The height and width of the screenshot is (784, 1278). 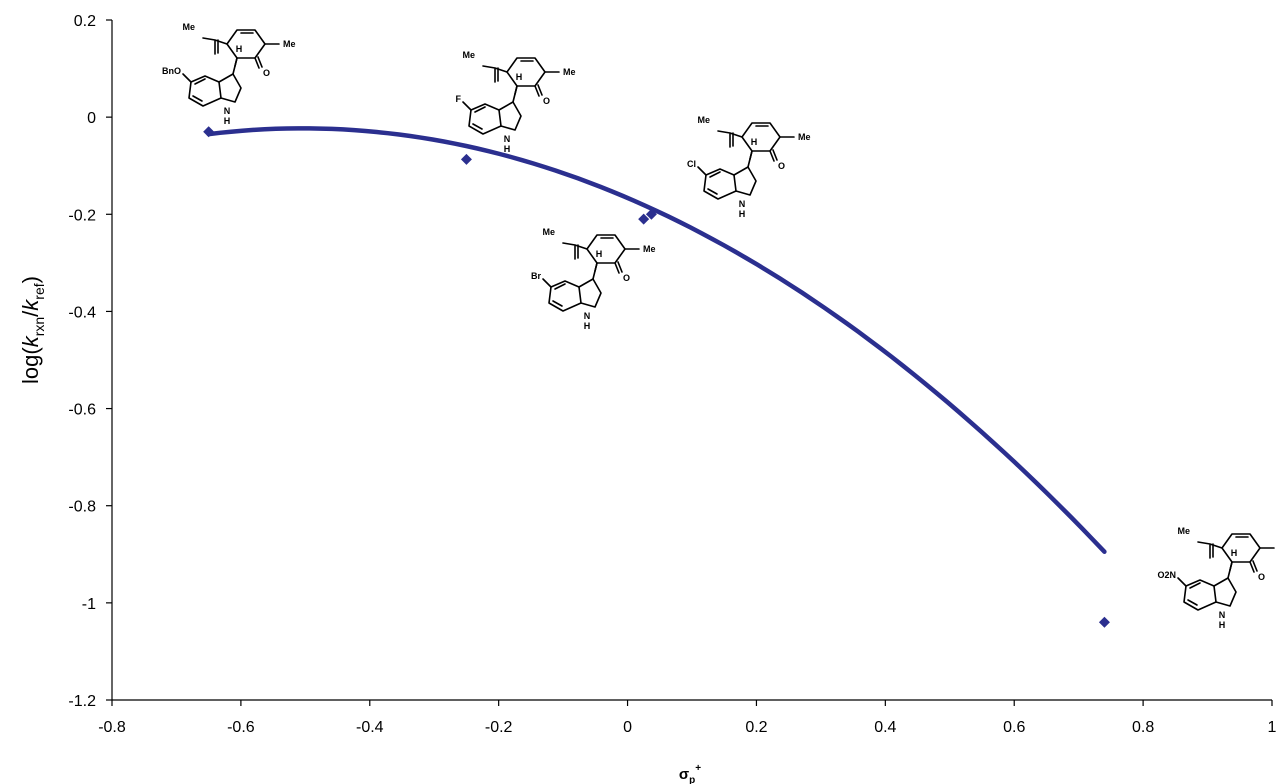 I want to click on molecule-structure: MeMeHONHO2N, so click(x=1216, y=578).